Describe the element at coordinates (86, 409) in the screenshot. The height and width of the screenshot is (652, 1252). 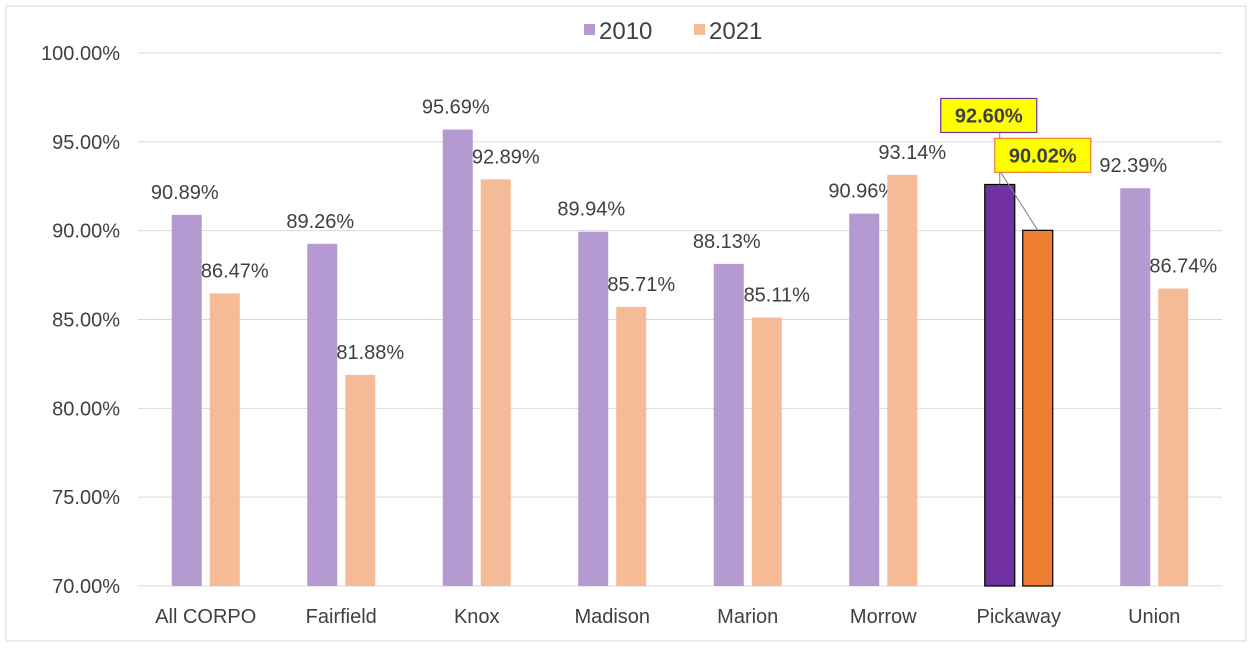
I see `y-tick-label: 80.00%` at that location.